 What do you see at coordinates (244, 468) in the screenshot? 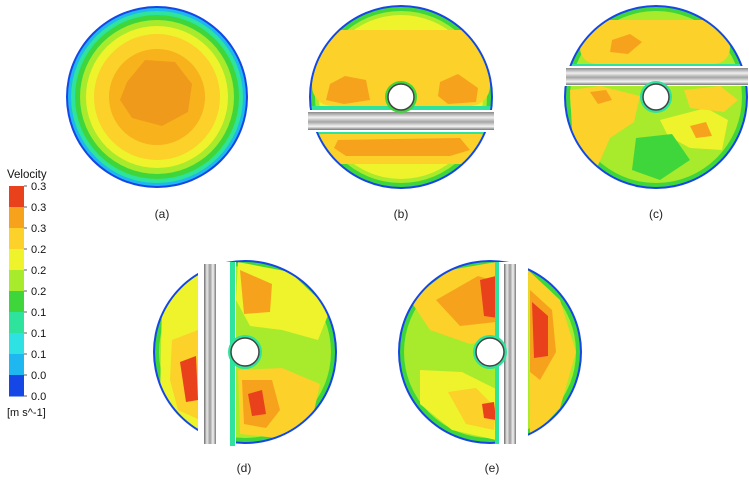
I see `panel-label-d: (d)` at bounding box center [244, 468].